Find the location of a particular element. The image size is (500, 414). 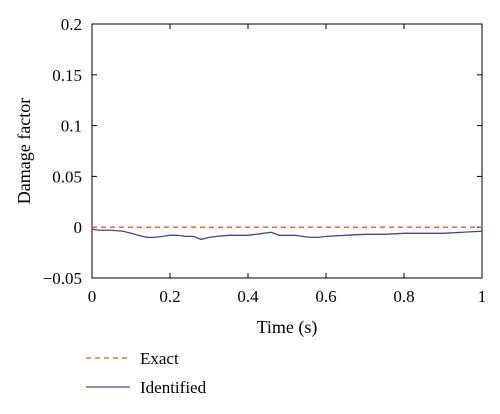

series-layer is located at coordinates (287, 233).